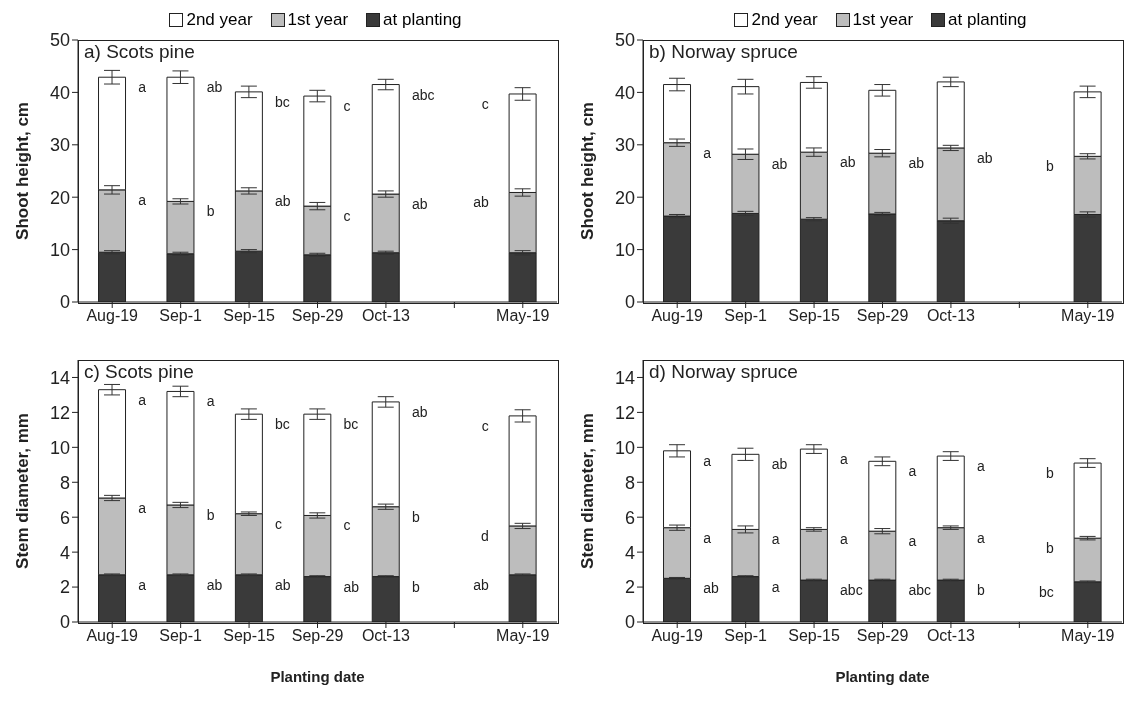 The height and width of the screenshot is (725, 1137). Describe the element at coordinates (484, 535) in the screenshot. I see `annotation: d` at that location.